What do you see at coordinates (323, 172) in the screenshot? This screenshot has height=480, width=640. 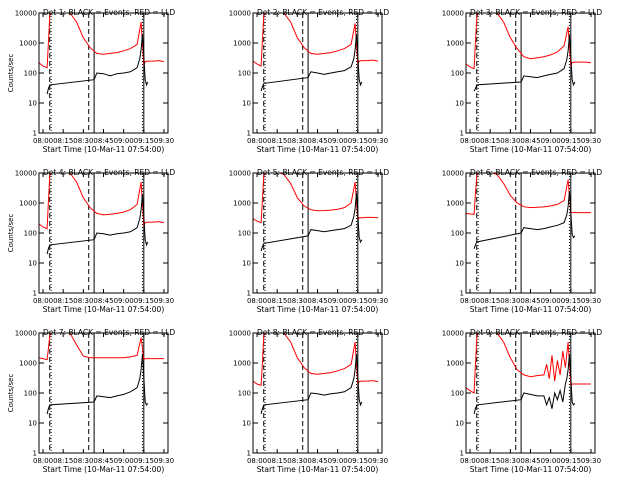 I see `panel-title: Det 5: BLACK = Events, RED = LLD` at bounding box center [323, 172].